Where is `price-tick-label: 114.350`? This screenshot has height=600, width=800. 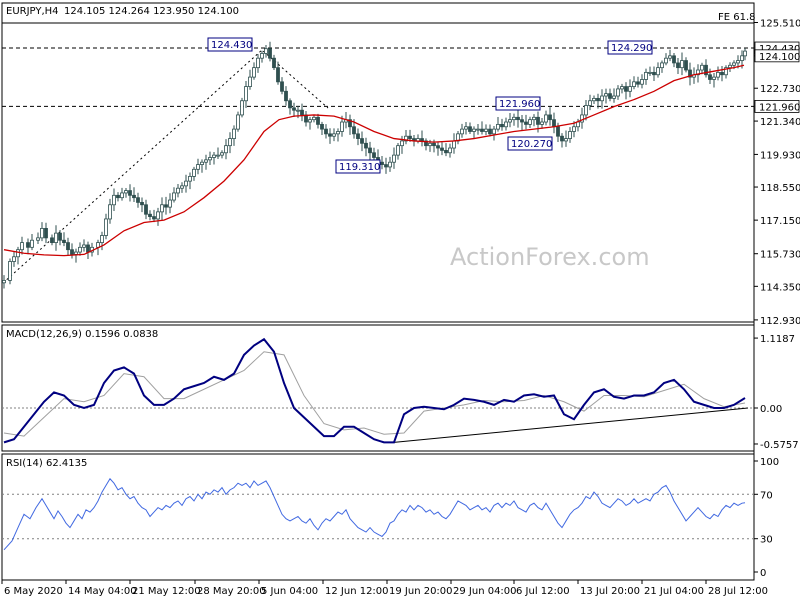
price-tick-label: 114.350 is located at coordinates (780, 287).